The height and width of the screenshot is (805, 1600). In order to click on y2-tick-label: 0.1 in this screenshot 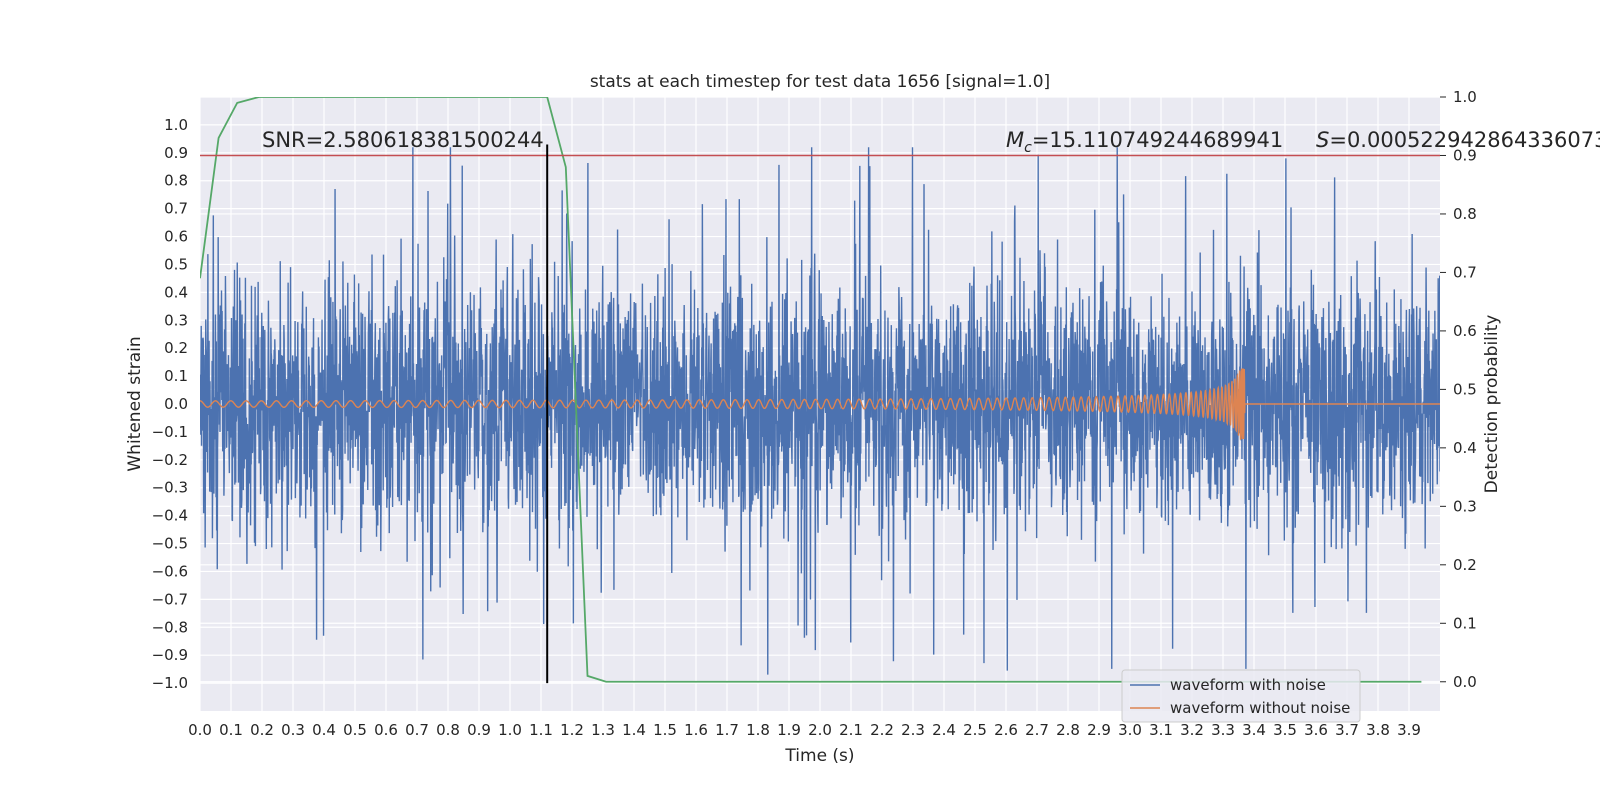, I will do `click(1465, 623)`.